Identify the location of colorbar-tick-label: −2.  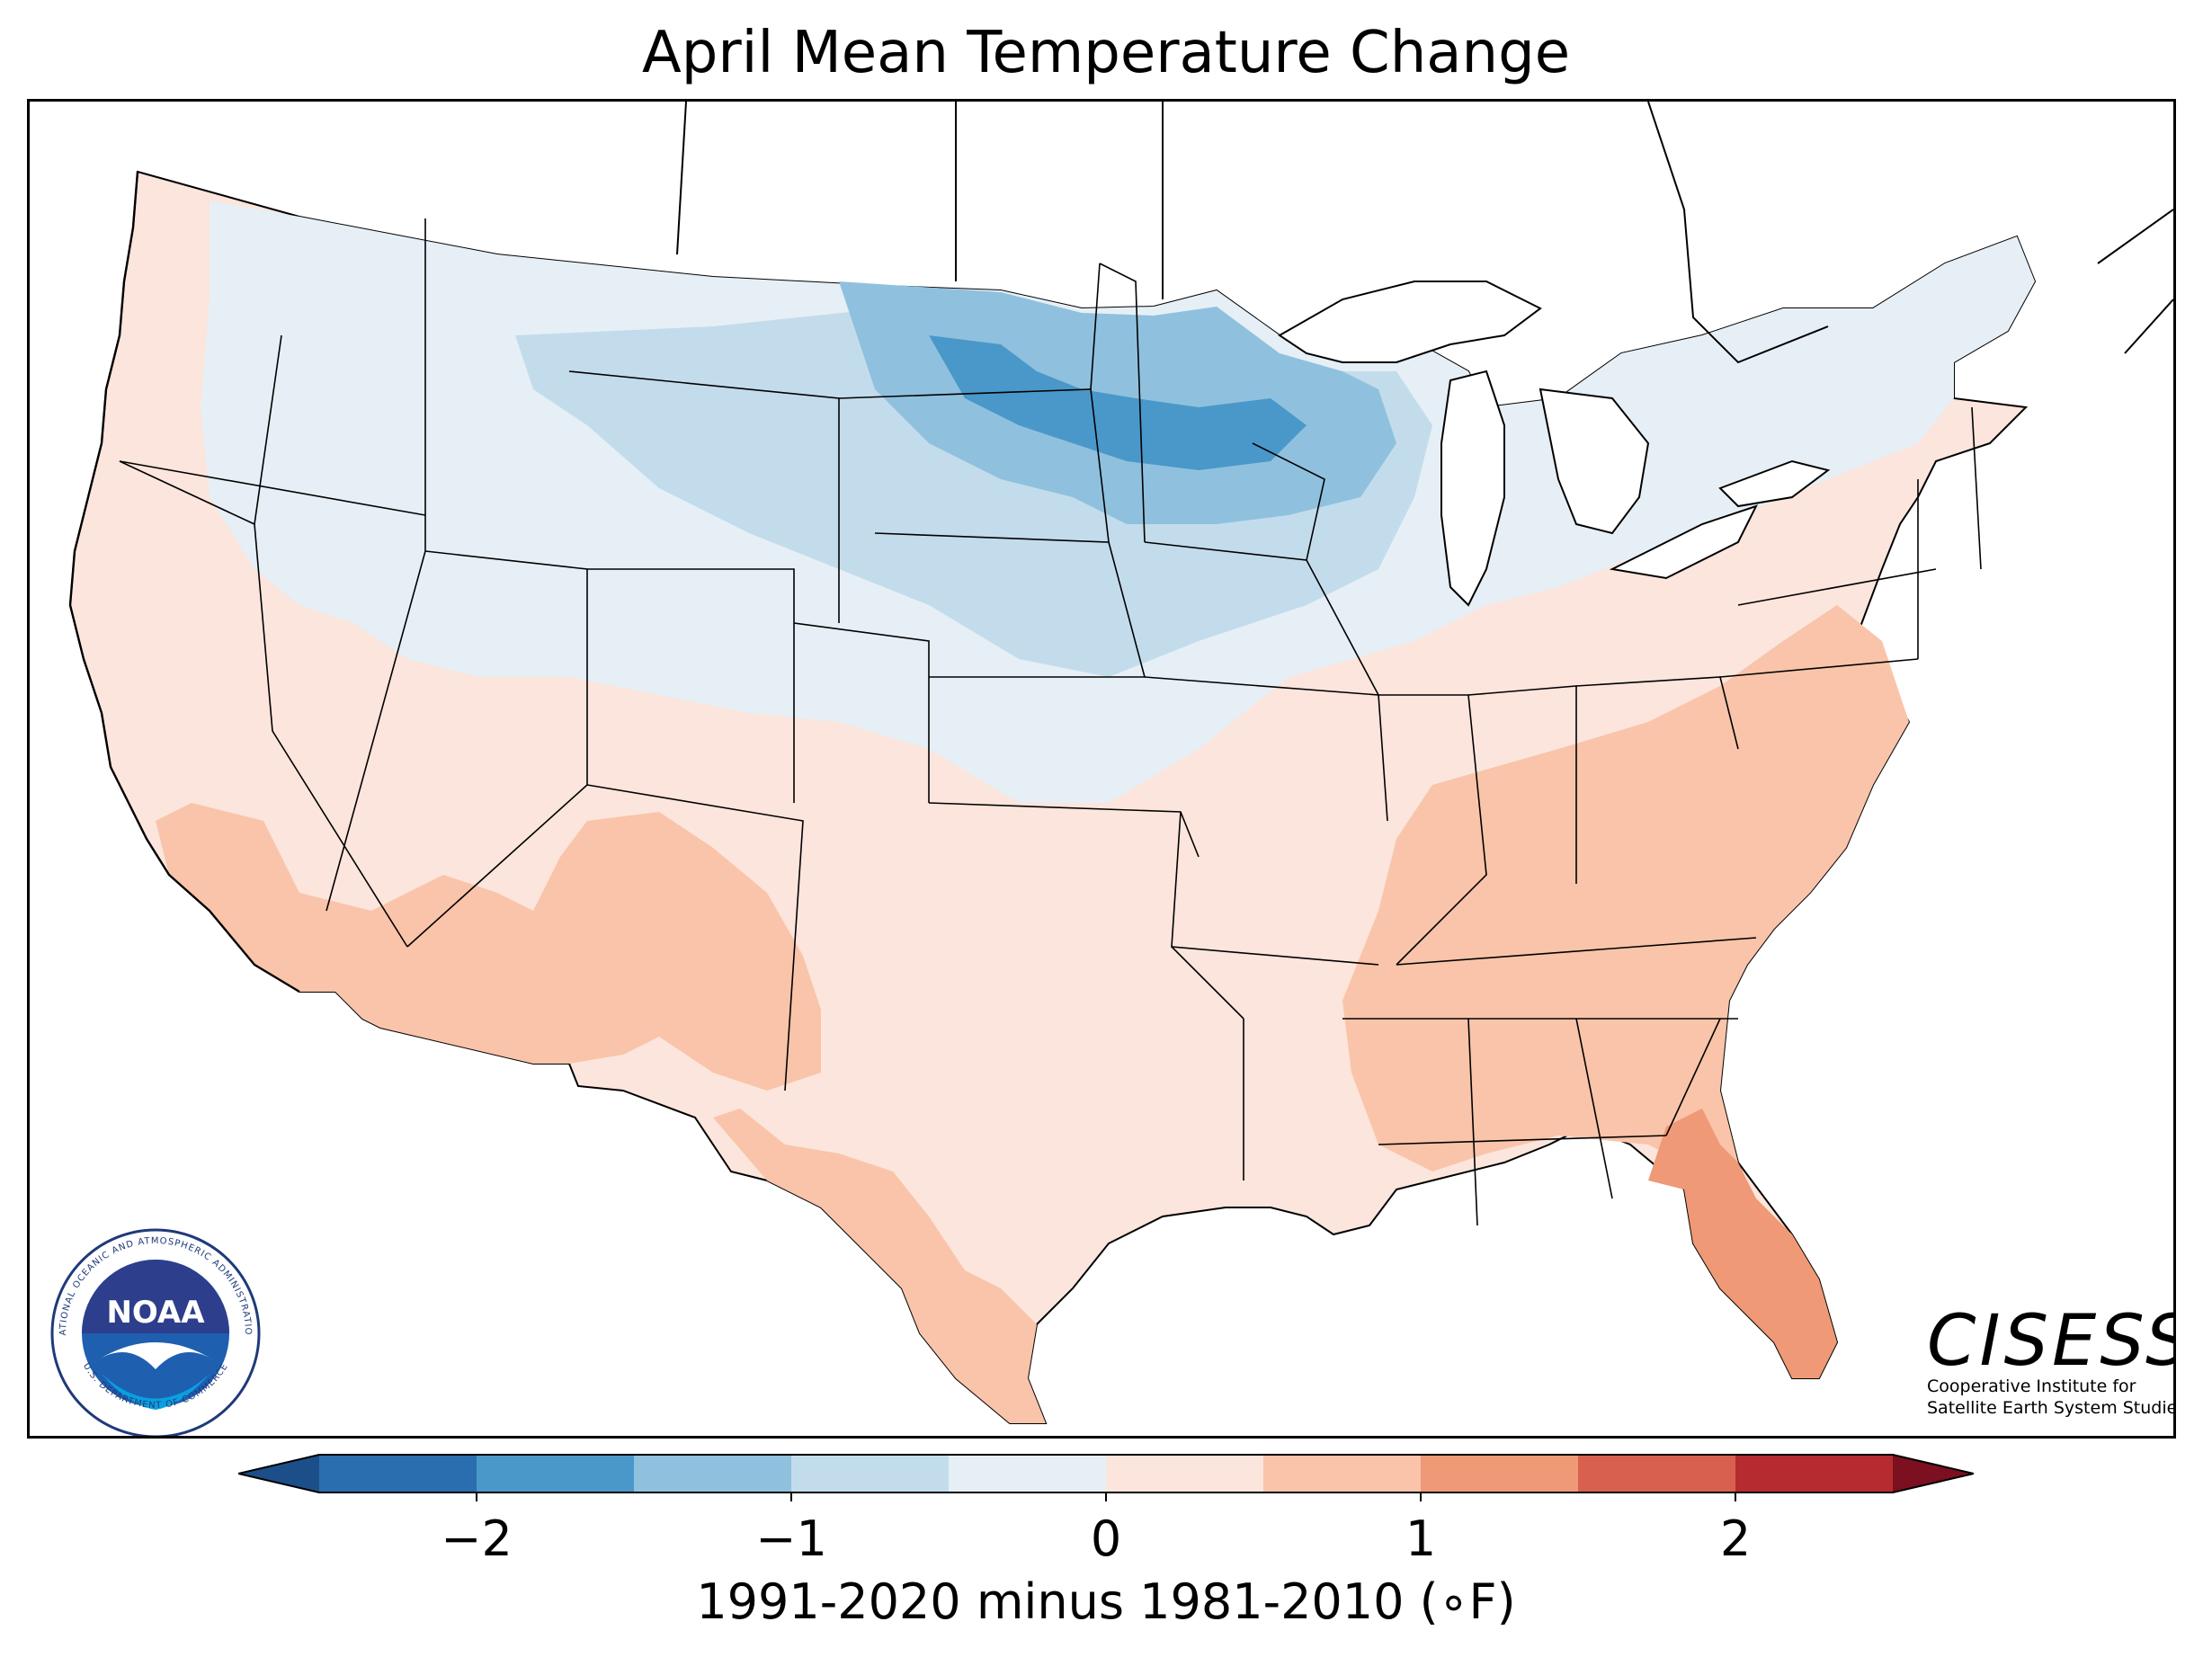
(477, 1538).